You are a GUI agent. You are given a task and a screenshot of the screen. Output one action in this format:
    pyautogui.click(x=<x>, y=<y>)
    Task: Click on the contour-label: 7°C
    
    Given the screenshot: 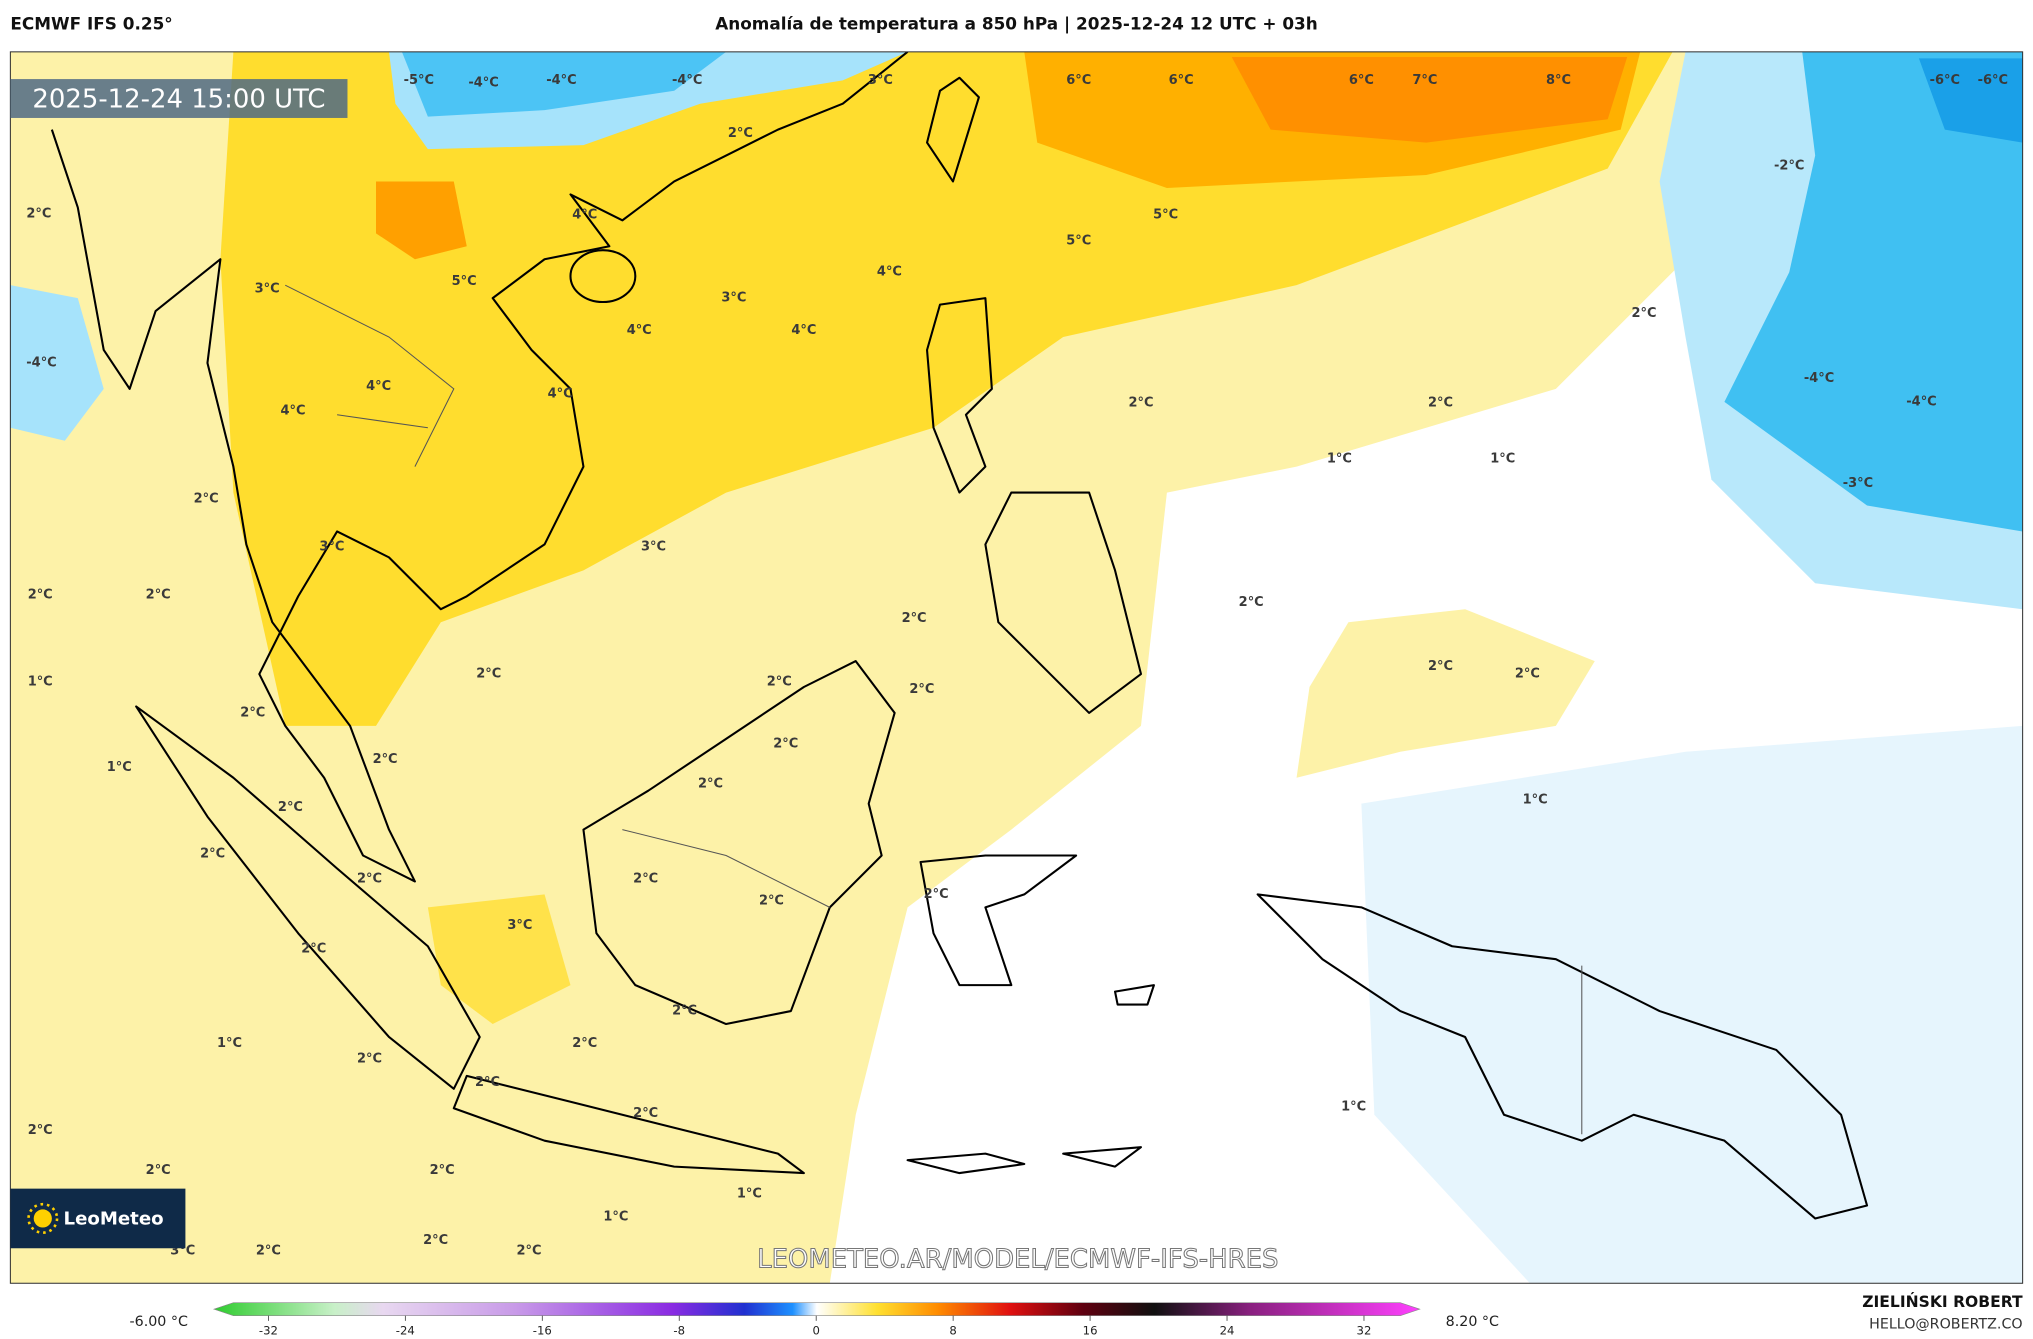 What is the action you would take?
    pyautogui.click(x=1424, y=80)
    